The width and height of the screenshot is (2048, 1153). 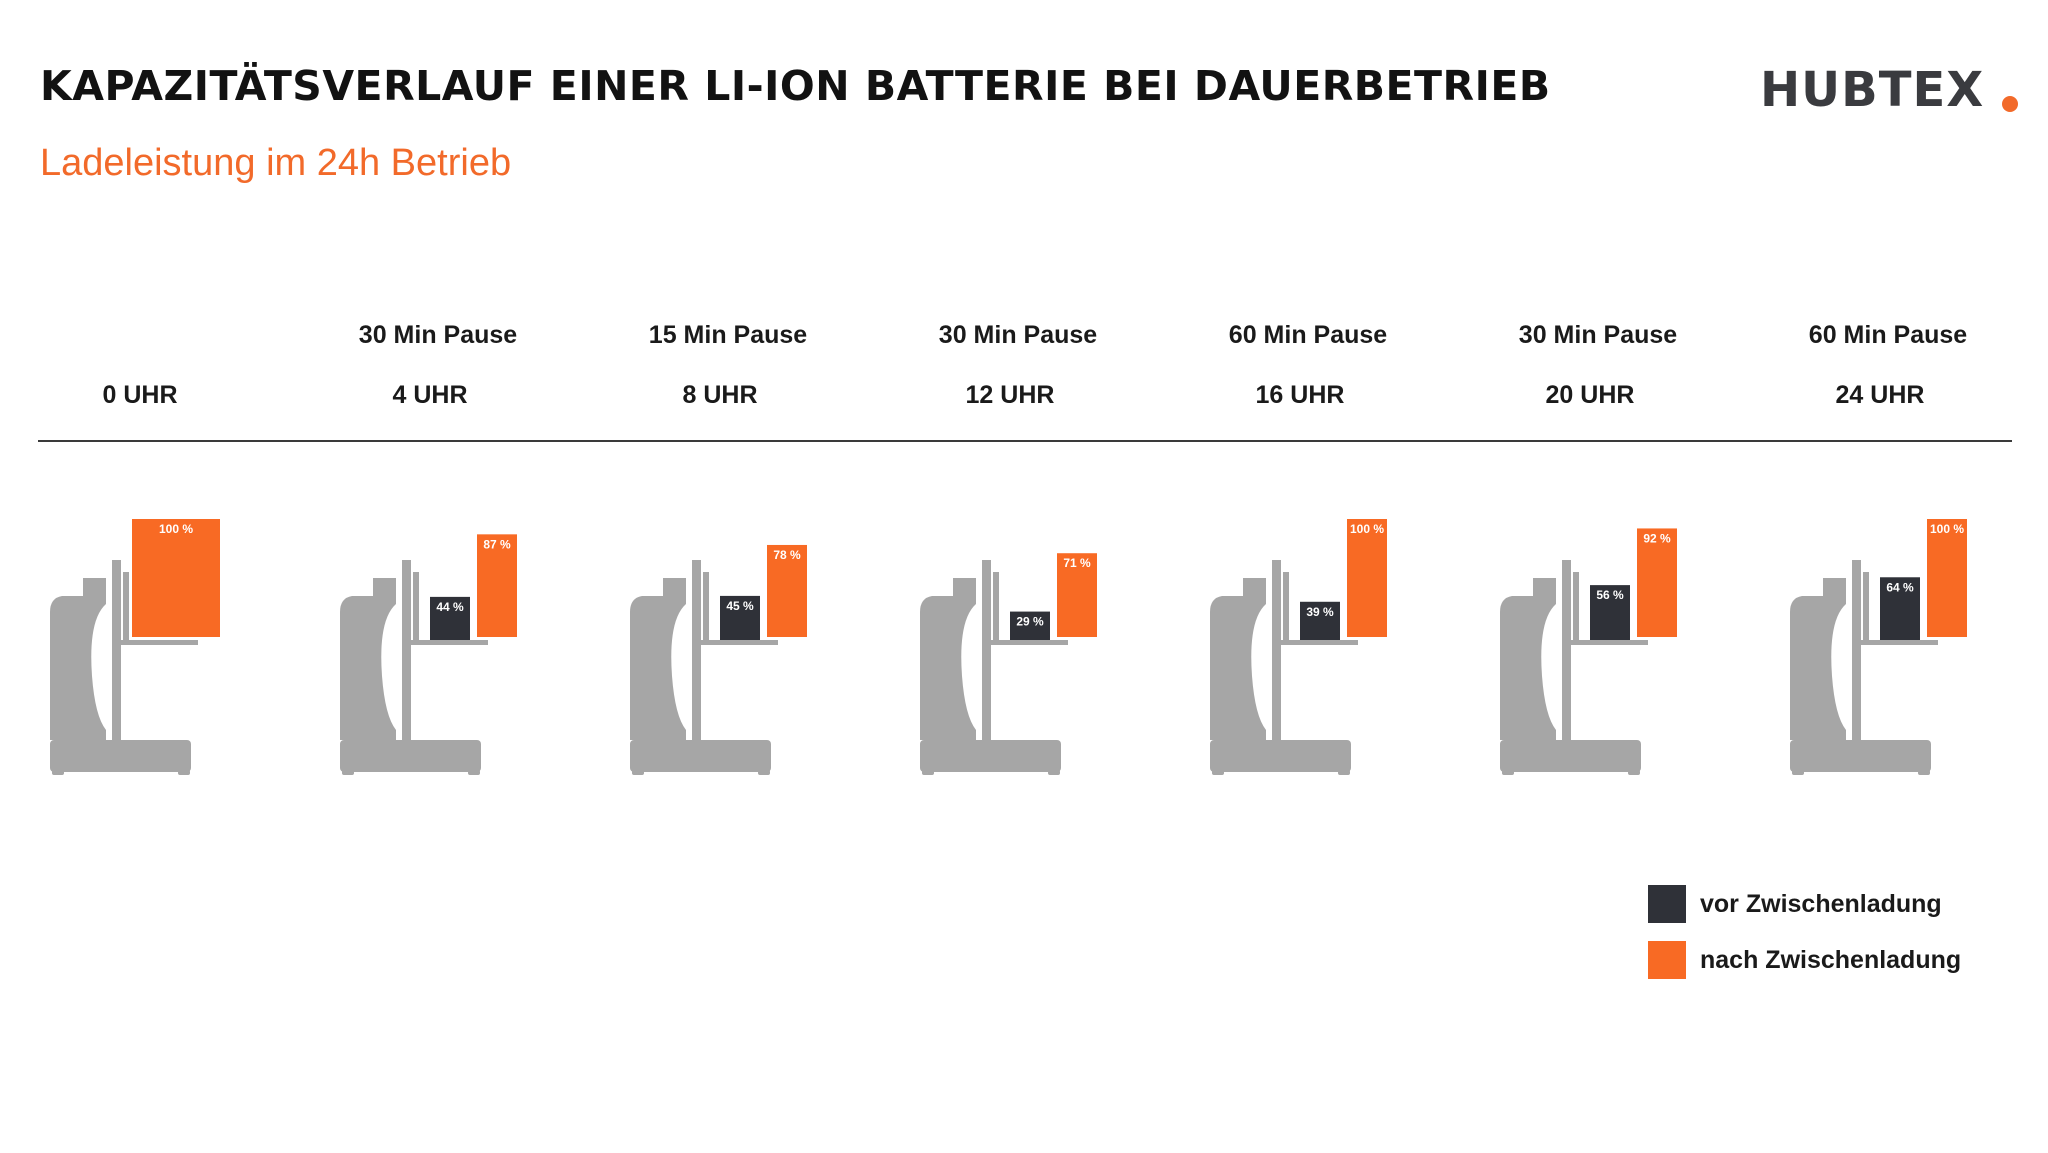 I want to click on legend-item-after: nach Zwischenladung, so click(x=1804, y=960).